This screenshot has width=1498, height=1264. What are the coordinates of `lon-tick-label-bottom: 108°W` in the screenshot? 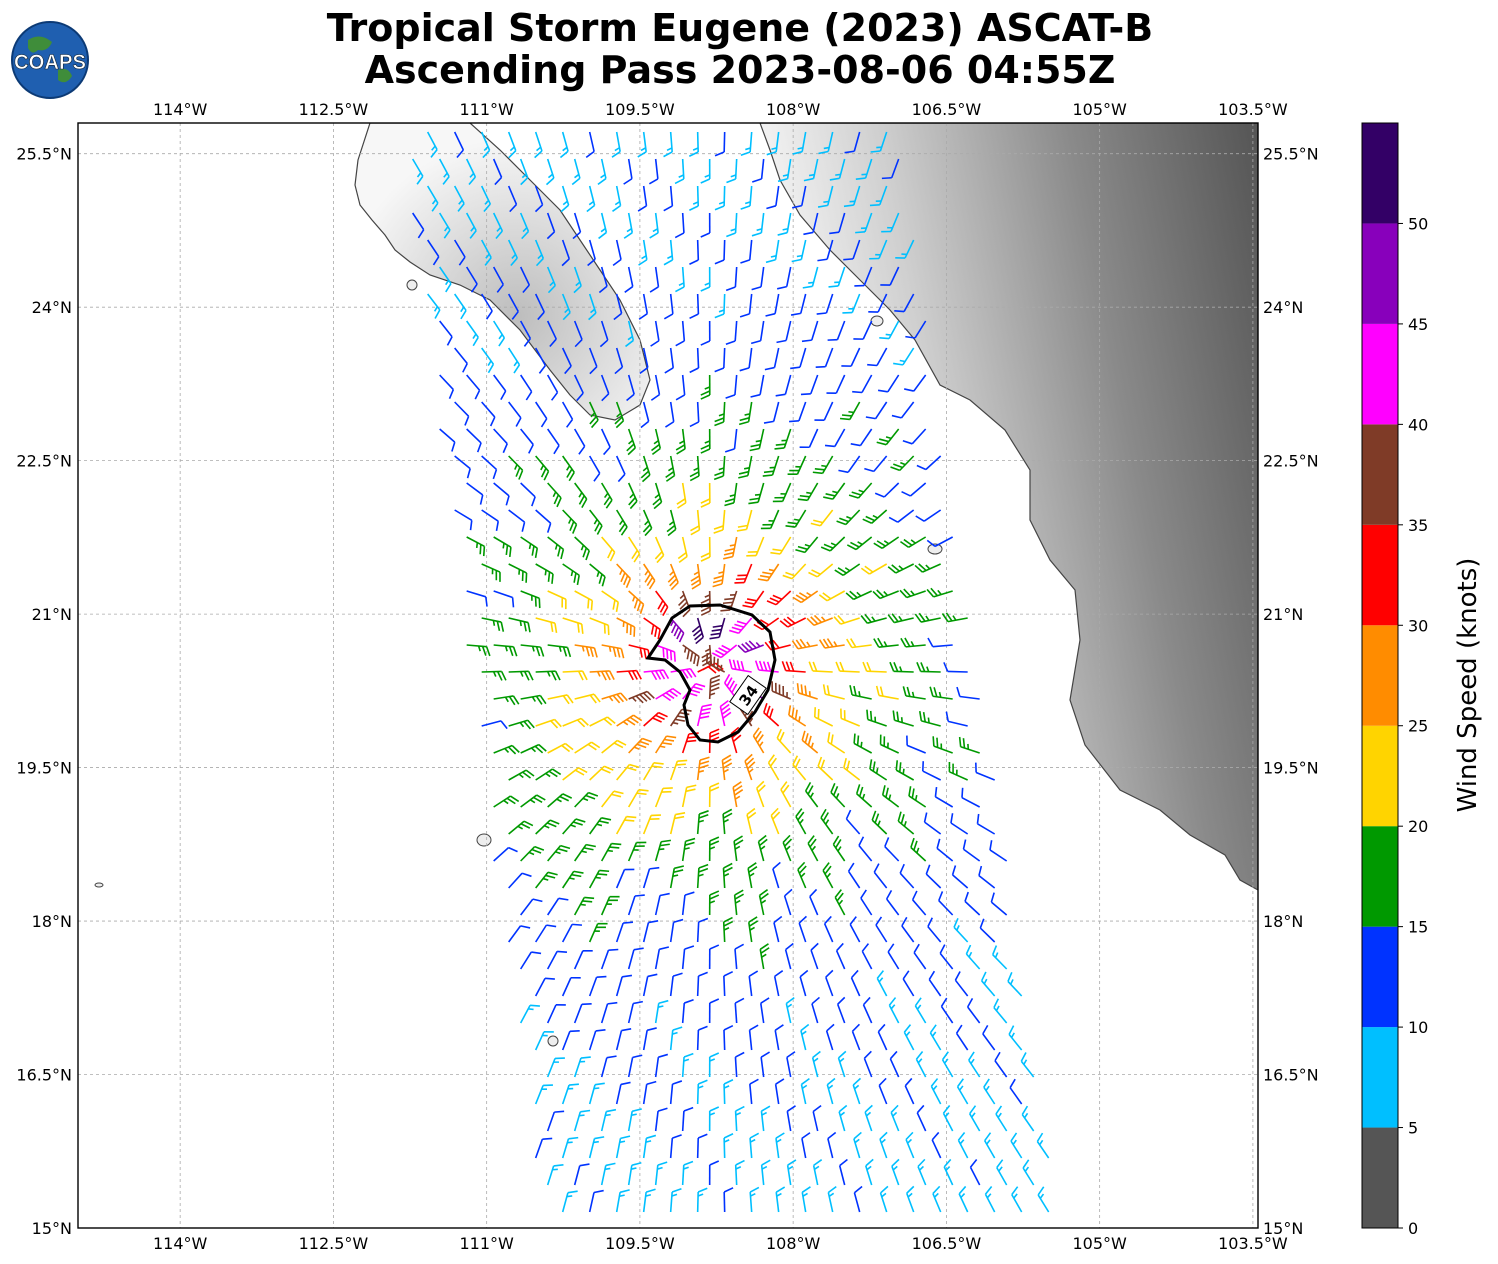 It's located at (793, 1243).